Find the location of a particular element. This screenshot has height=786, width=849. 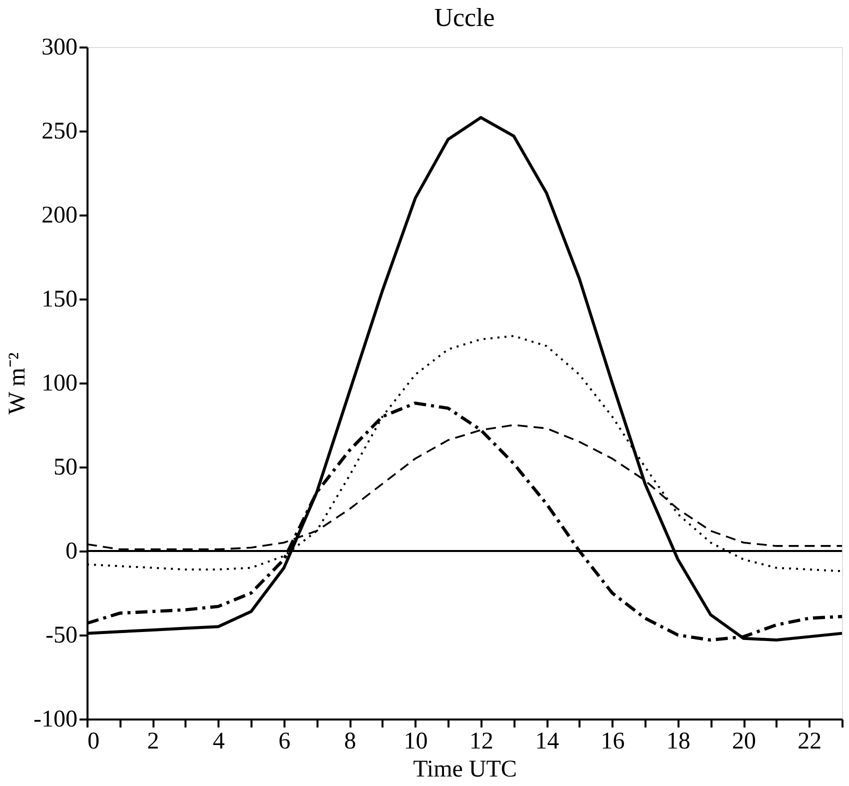

x-tick-label: 12 is located at coordinates (481, 741).